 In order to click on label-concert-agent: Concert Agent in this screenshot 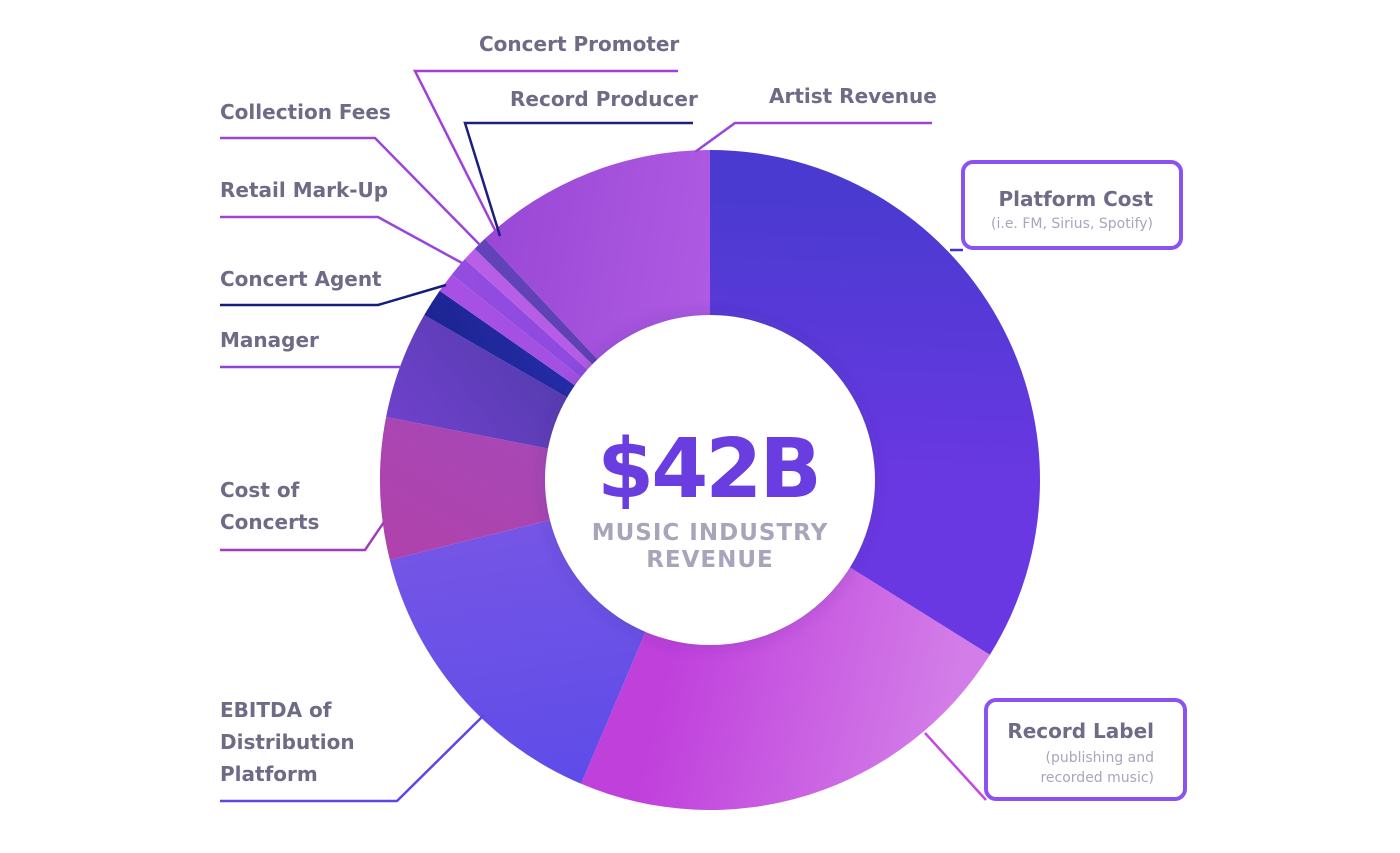, I will do `click(301, 279)`.